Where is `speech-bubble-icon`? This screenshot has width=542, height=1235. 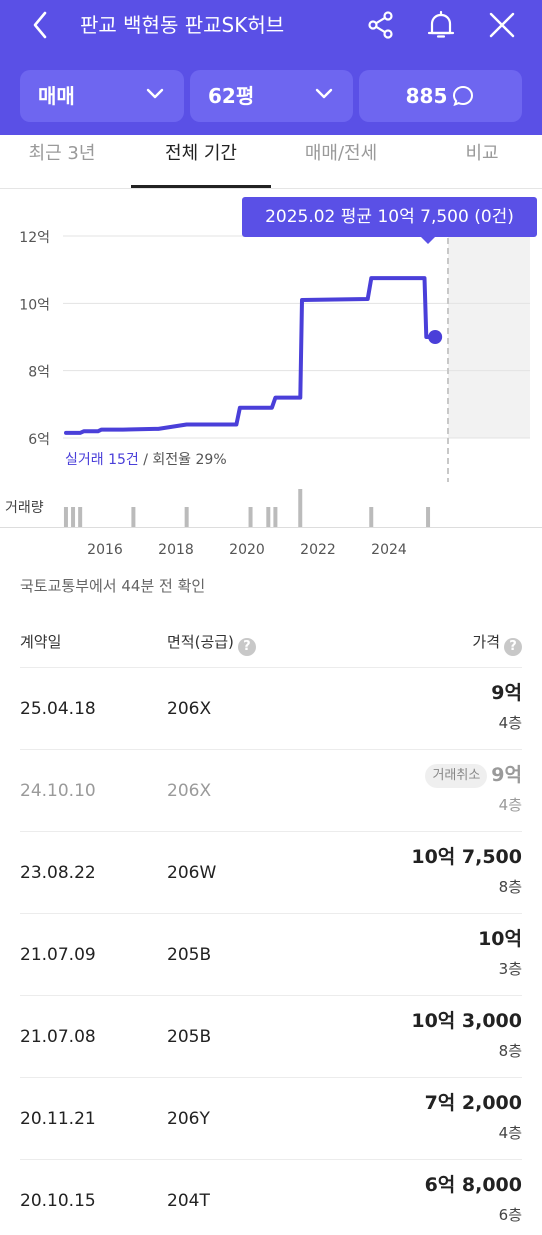 speech-bubble-icon is located at coordinates (463, 96).